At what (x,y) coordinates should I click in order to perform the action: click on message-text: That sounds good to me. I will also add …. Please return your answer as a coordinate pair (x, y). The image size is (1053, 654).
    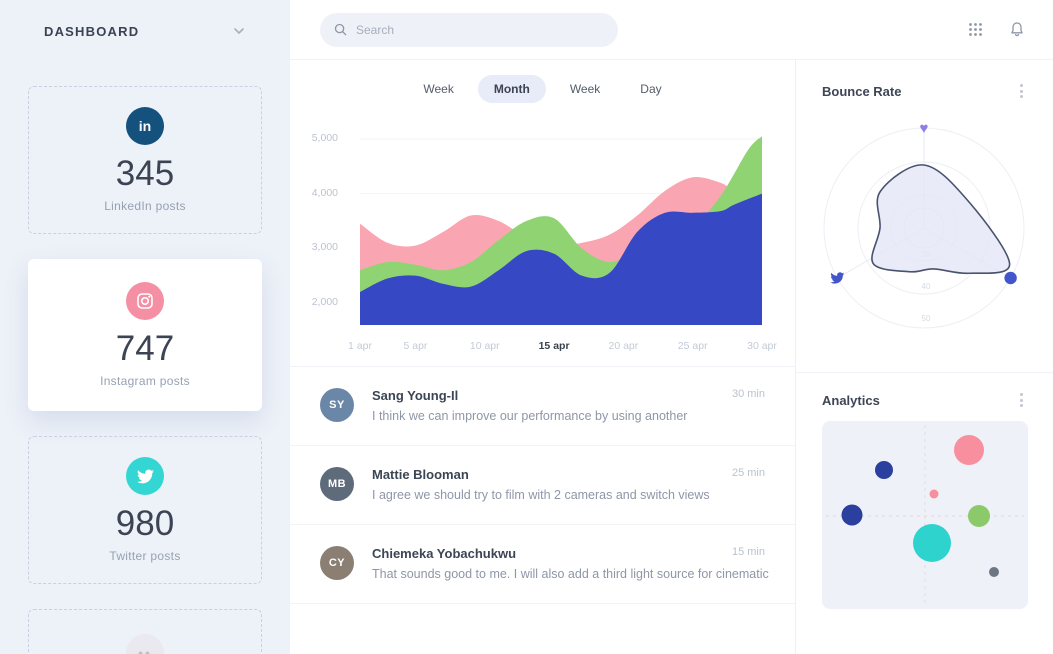
    Looking at the image, I should click on (570, 574).